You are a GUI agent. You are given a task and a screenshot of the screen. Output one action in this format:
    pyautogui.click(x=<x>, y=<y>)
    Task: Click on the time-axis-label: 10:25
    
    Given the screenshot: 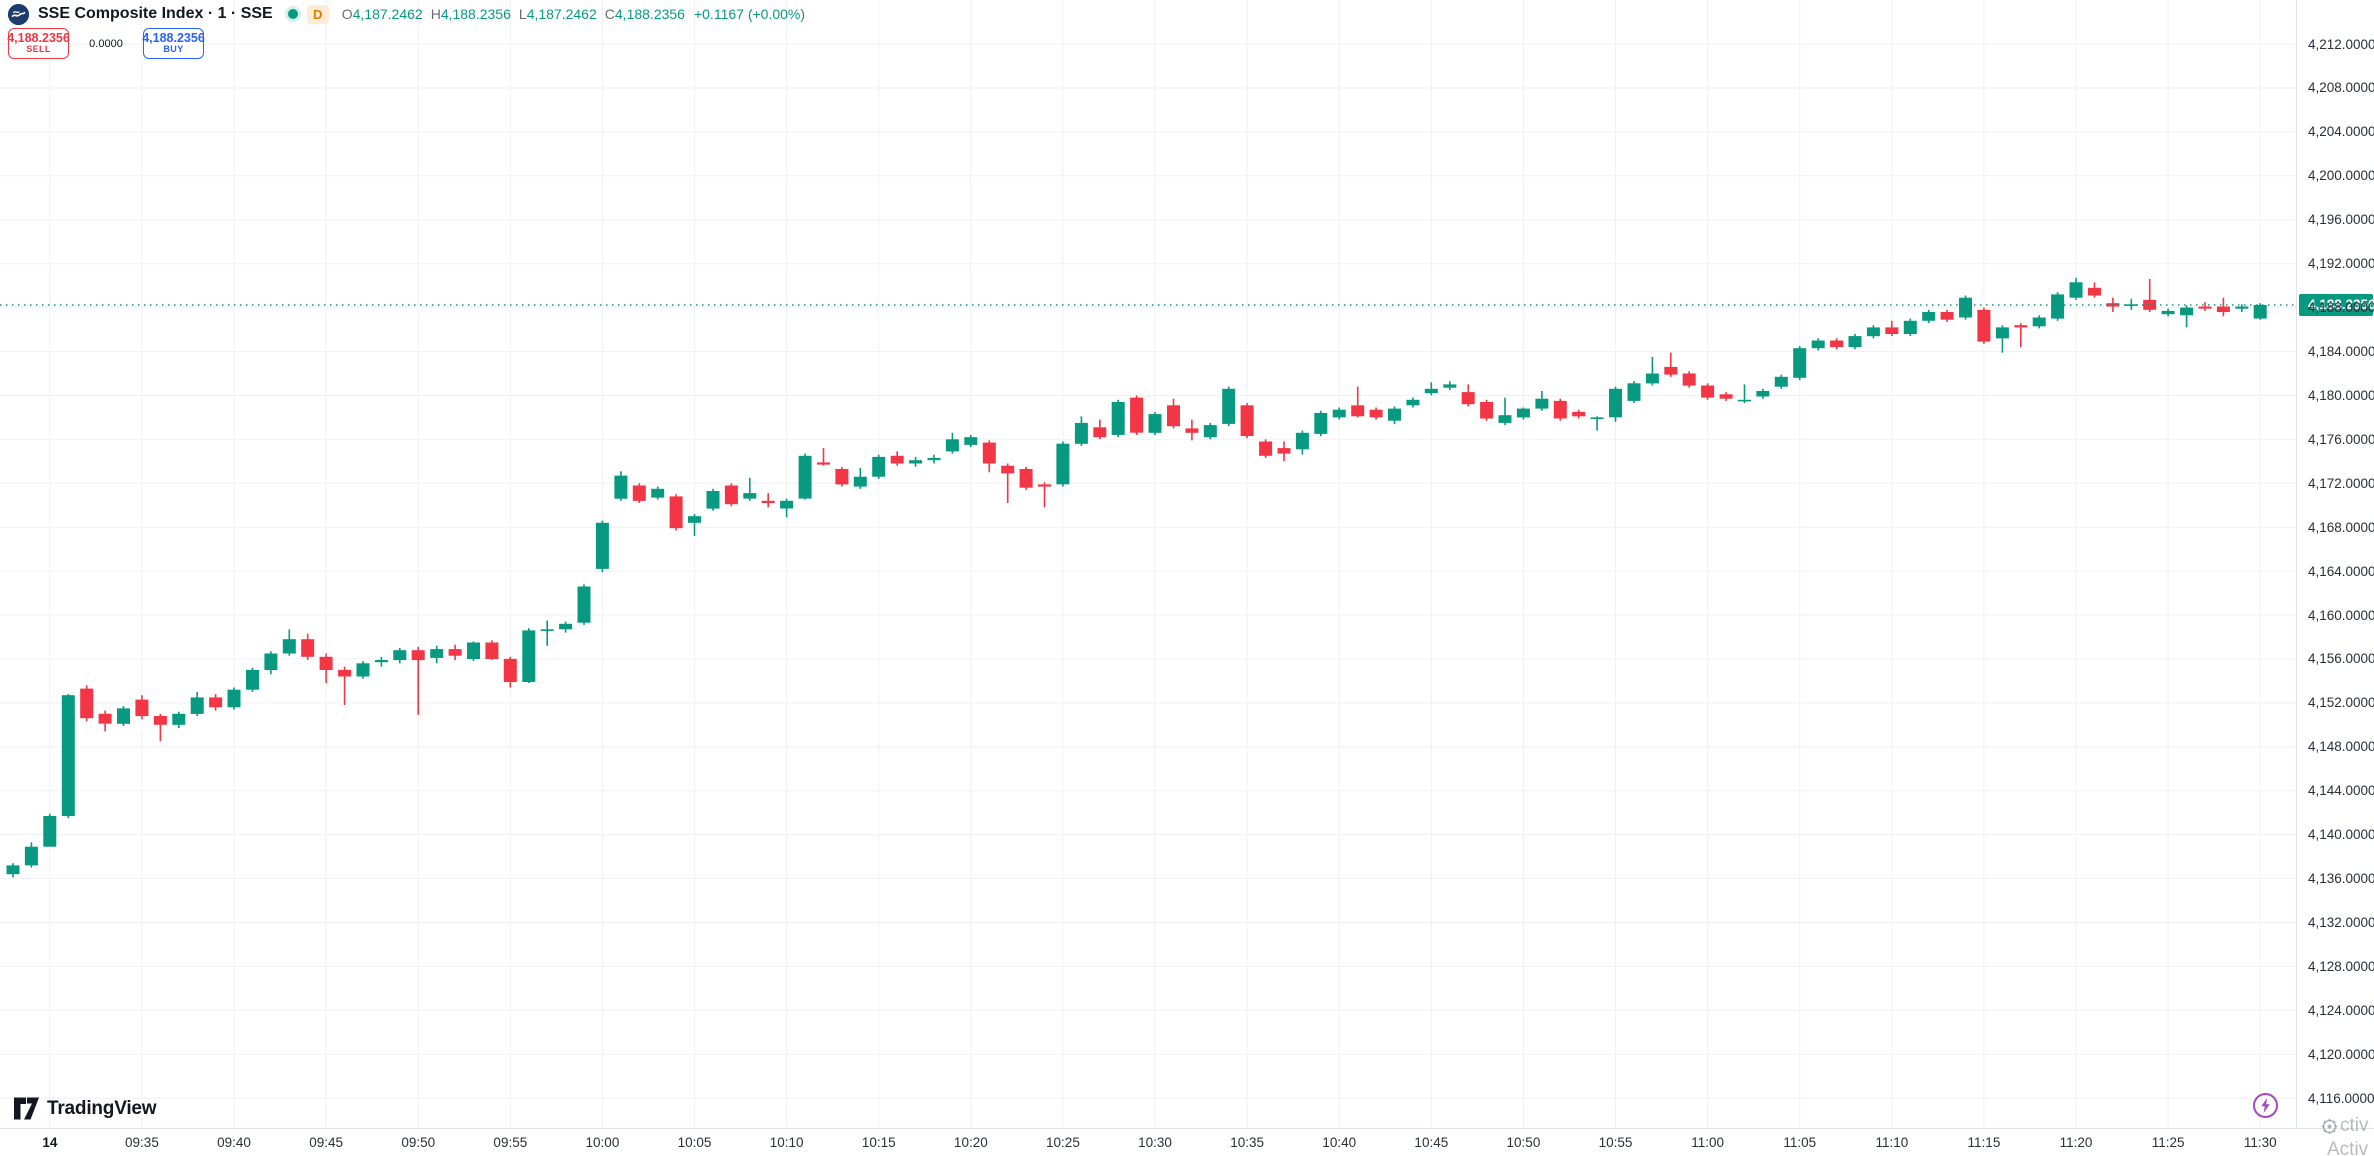 What is the action you would take?
    pyautogui.click(x=1063, y=1142)
    